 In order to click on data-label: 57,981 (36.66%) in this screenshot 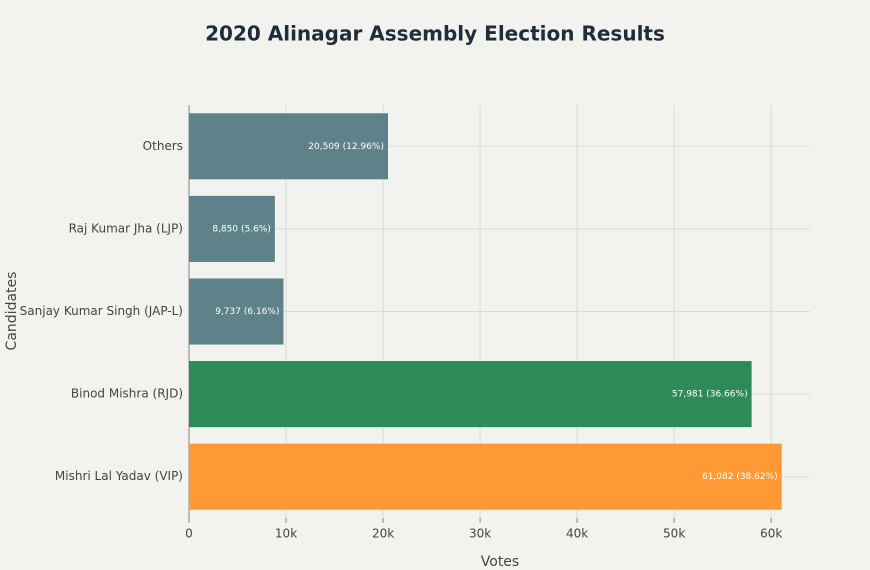, I will do `click(710, 395)`.